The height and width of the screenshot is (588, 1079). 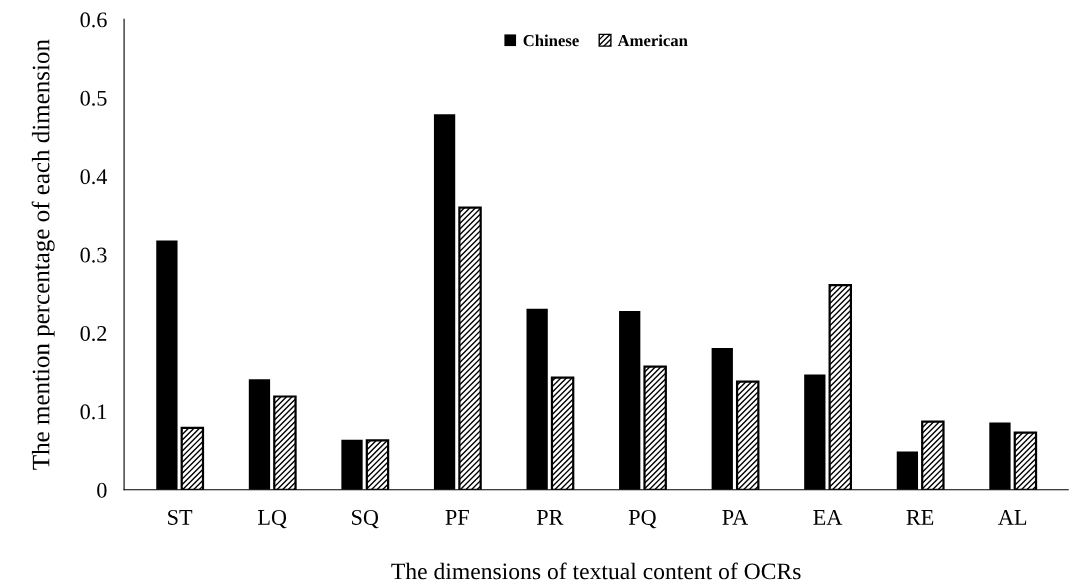 What do you see at coordinates (828, 517) in the screenshot?
I see `x-tick-label: EA` at bounding box center [828, 517].